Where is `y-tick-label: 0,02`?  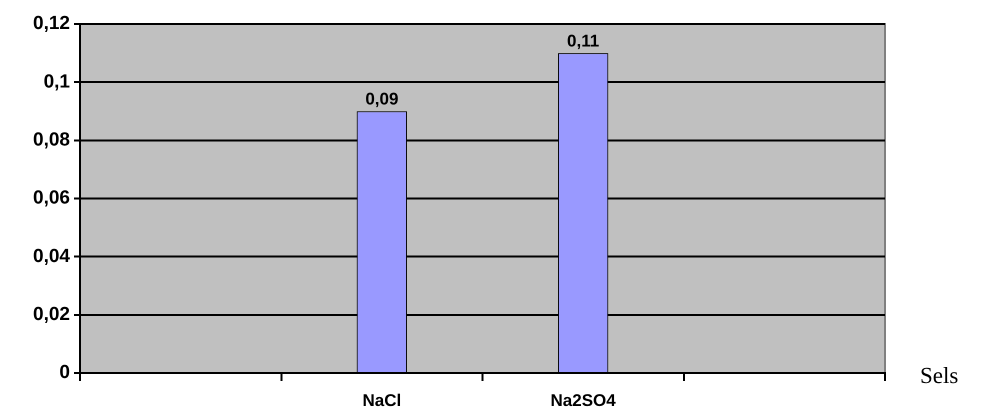 y-tick-label: 0,02 is located at coordinates (51, 315).